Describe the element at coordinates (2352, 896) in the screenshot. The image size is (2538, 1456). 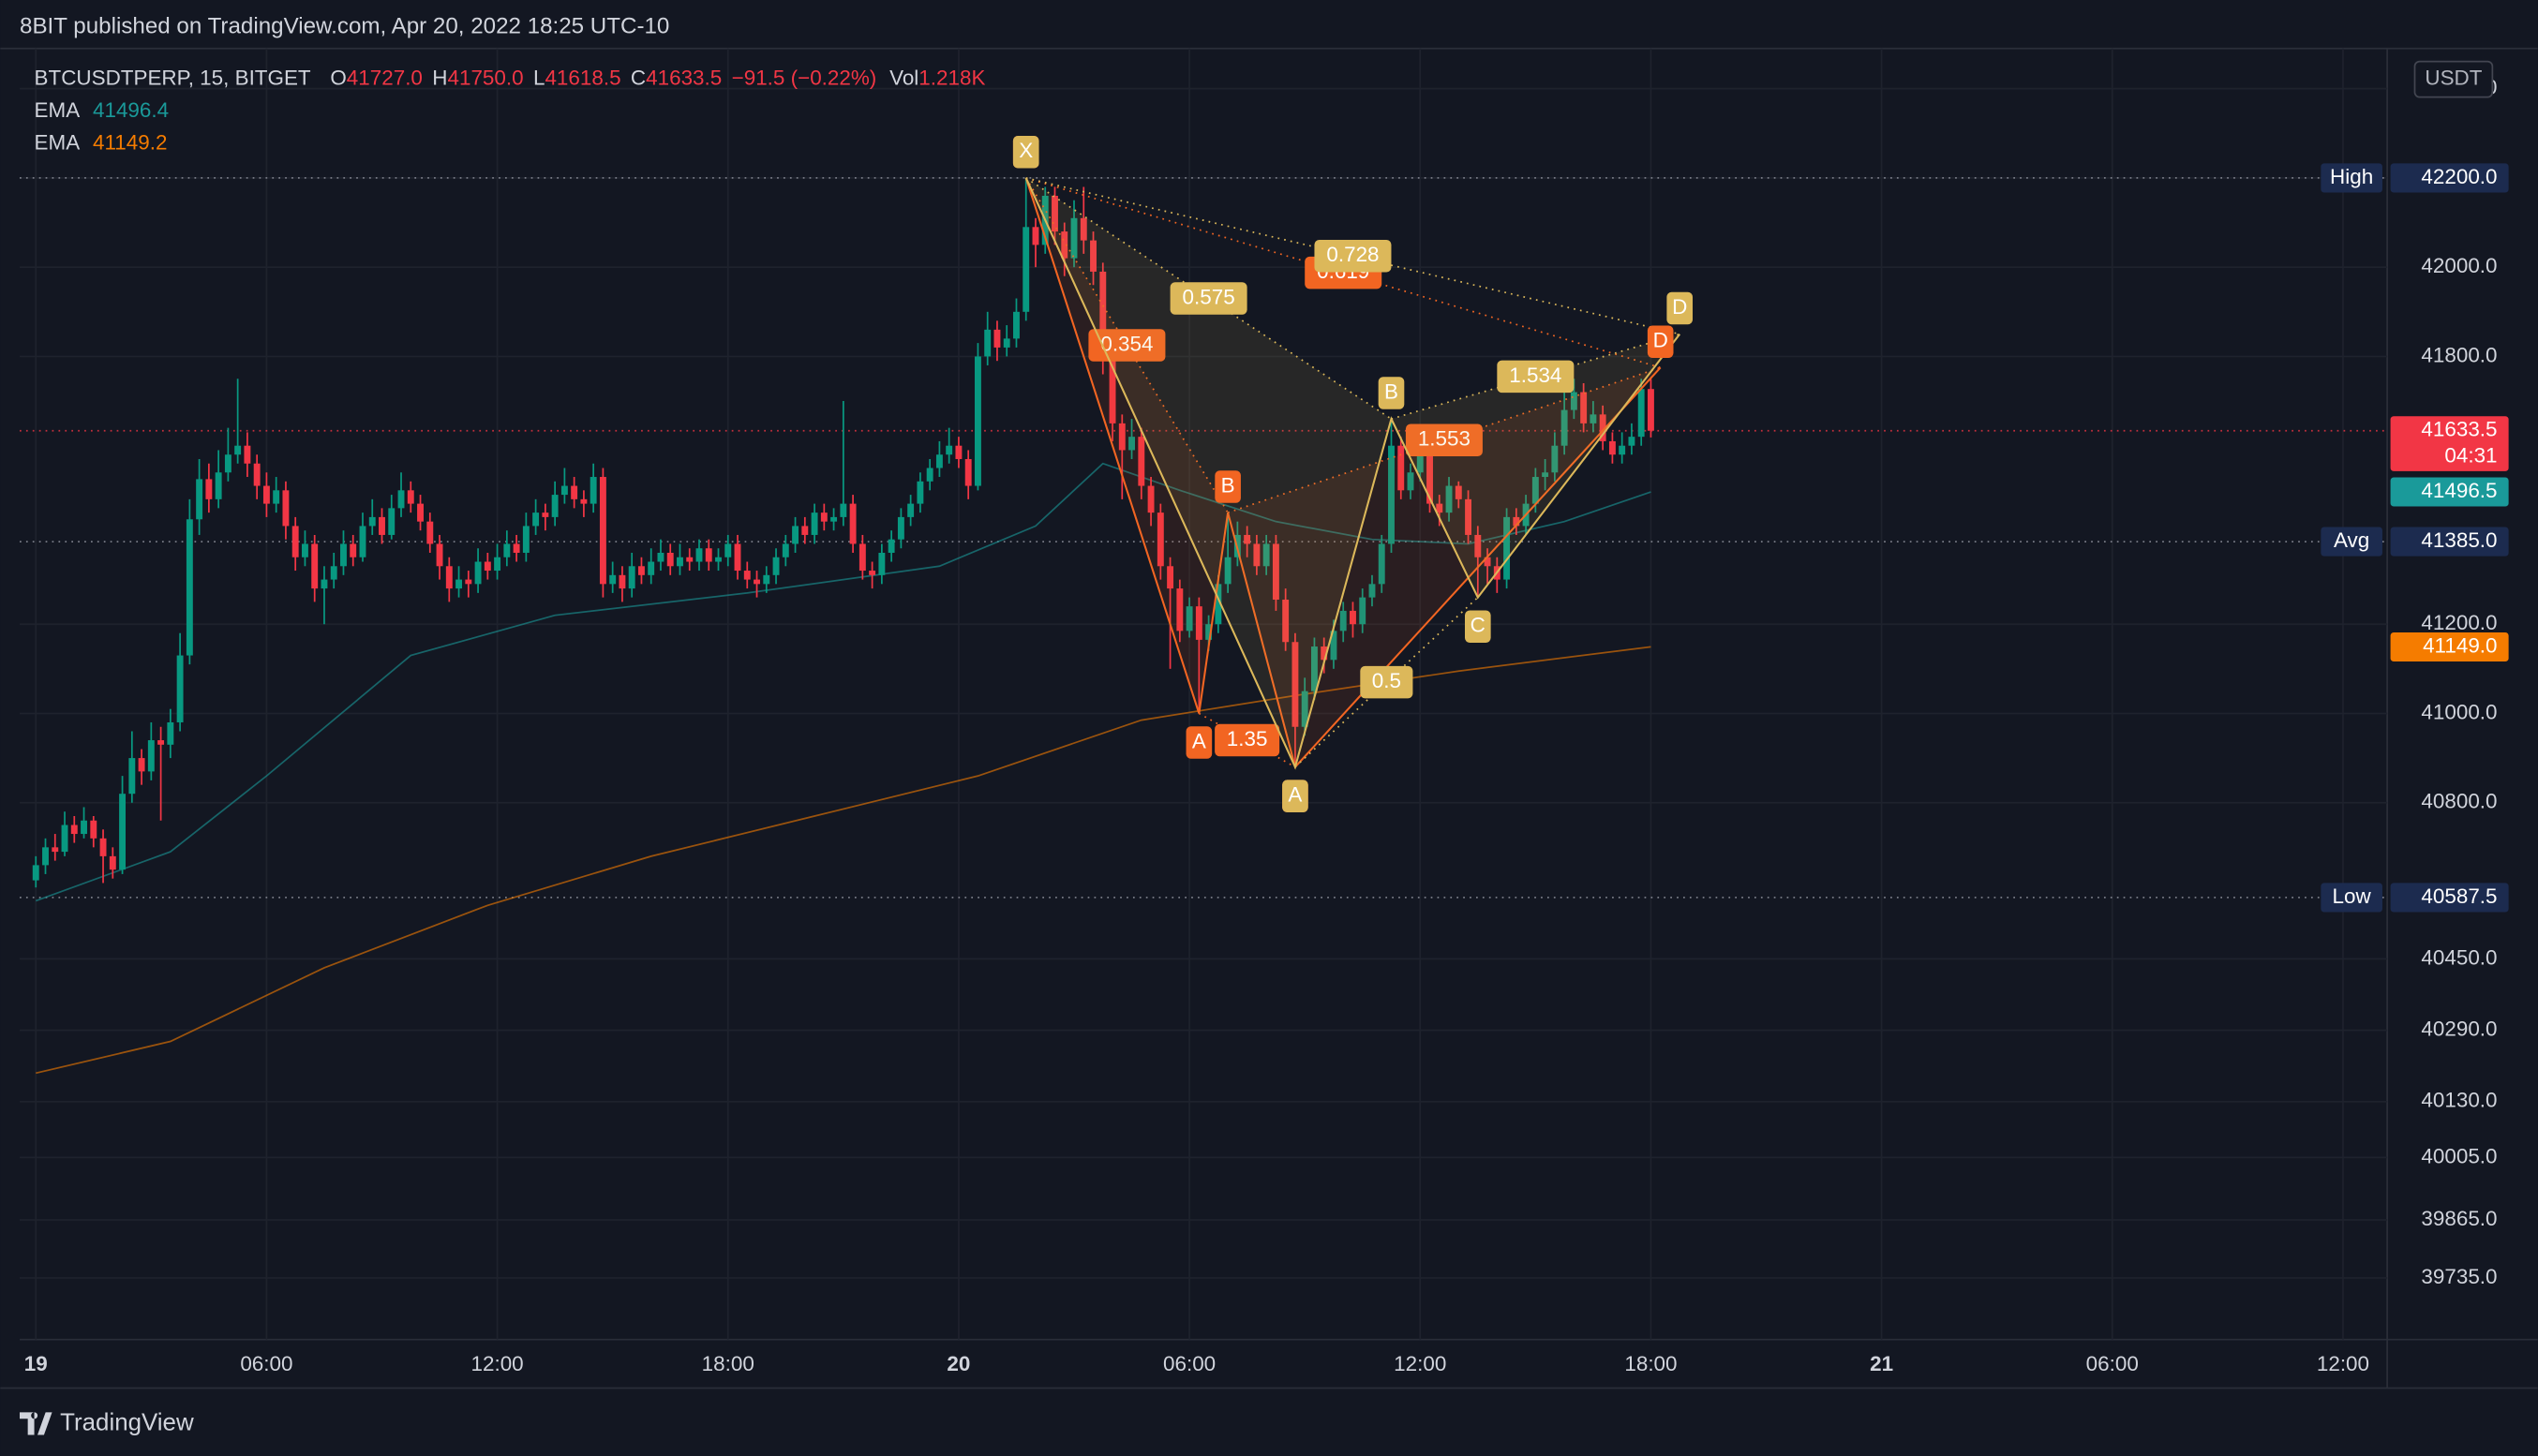
I see `level-name: Low` at that location.